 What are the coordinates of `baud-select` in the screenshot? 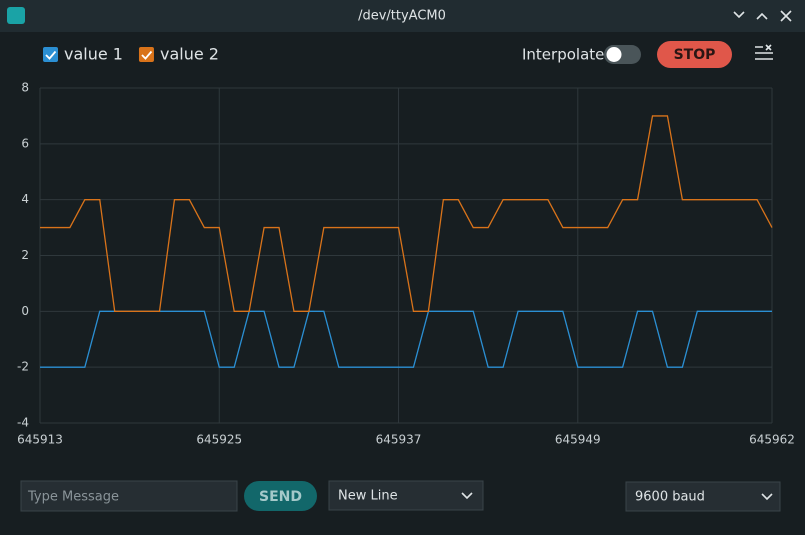 It's located at (703, 496).